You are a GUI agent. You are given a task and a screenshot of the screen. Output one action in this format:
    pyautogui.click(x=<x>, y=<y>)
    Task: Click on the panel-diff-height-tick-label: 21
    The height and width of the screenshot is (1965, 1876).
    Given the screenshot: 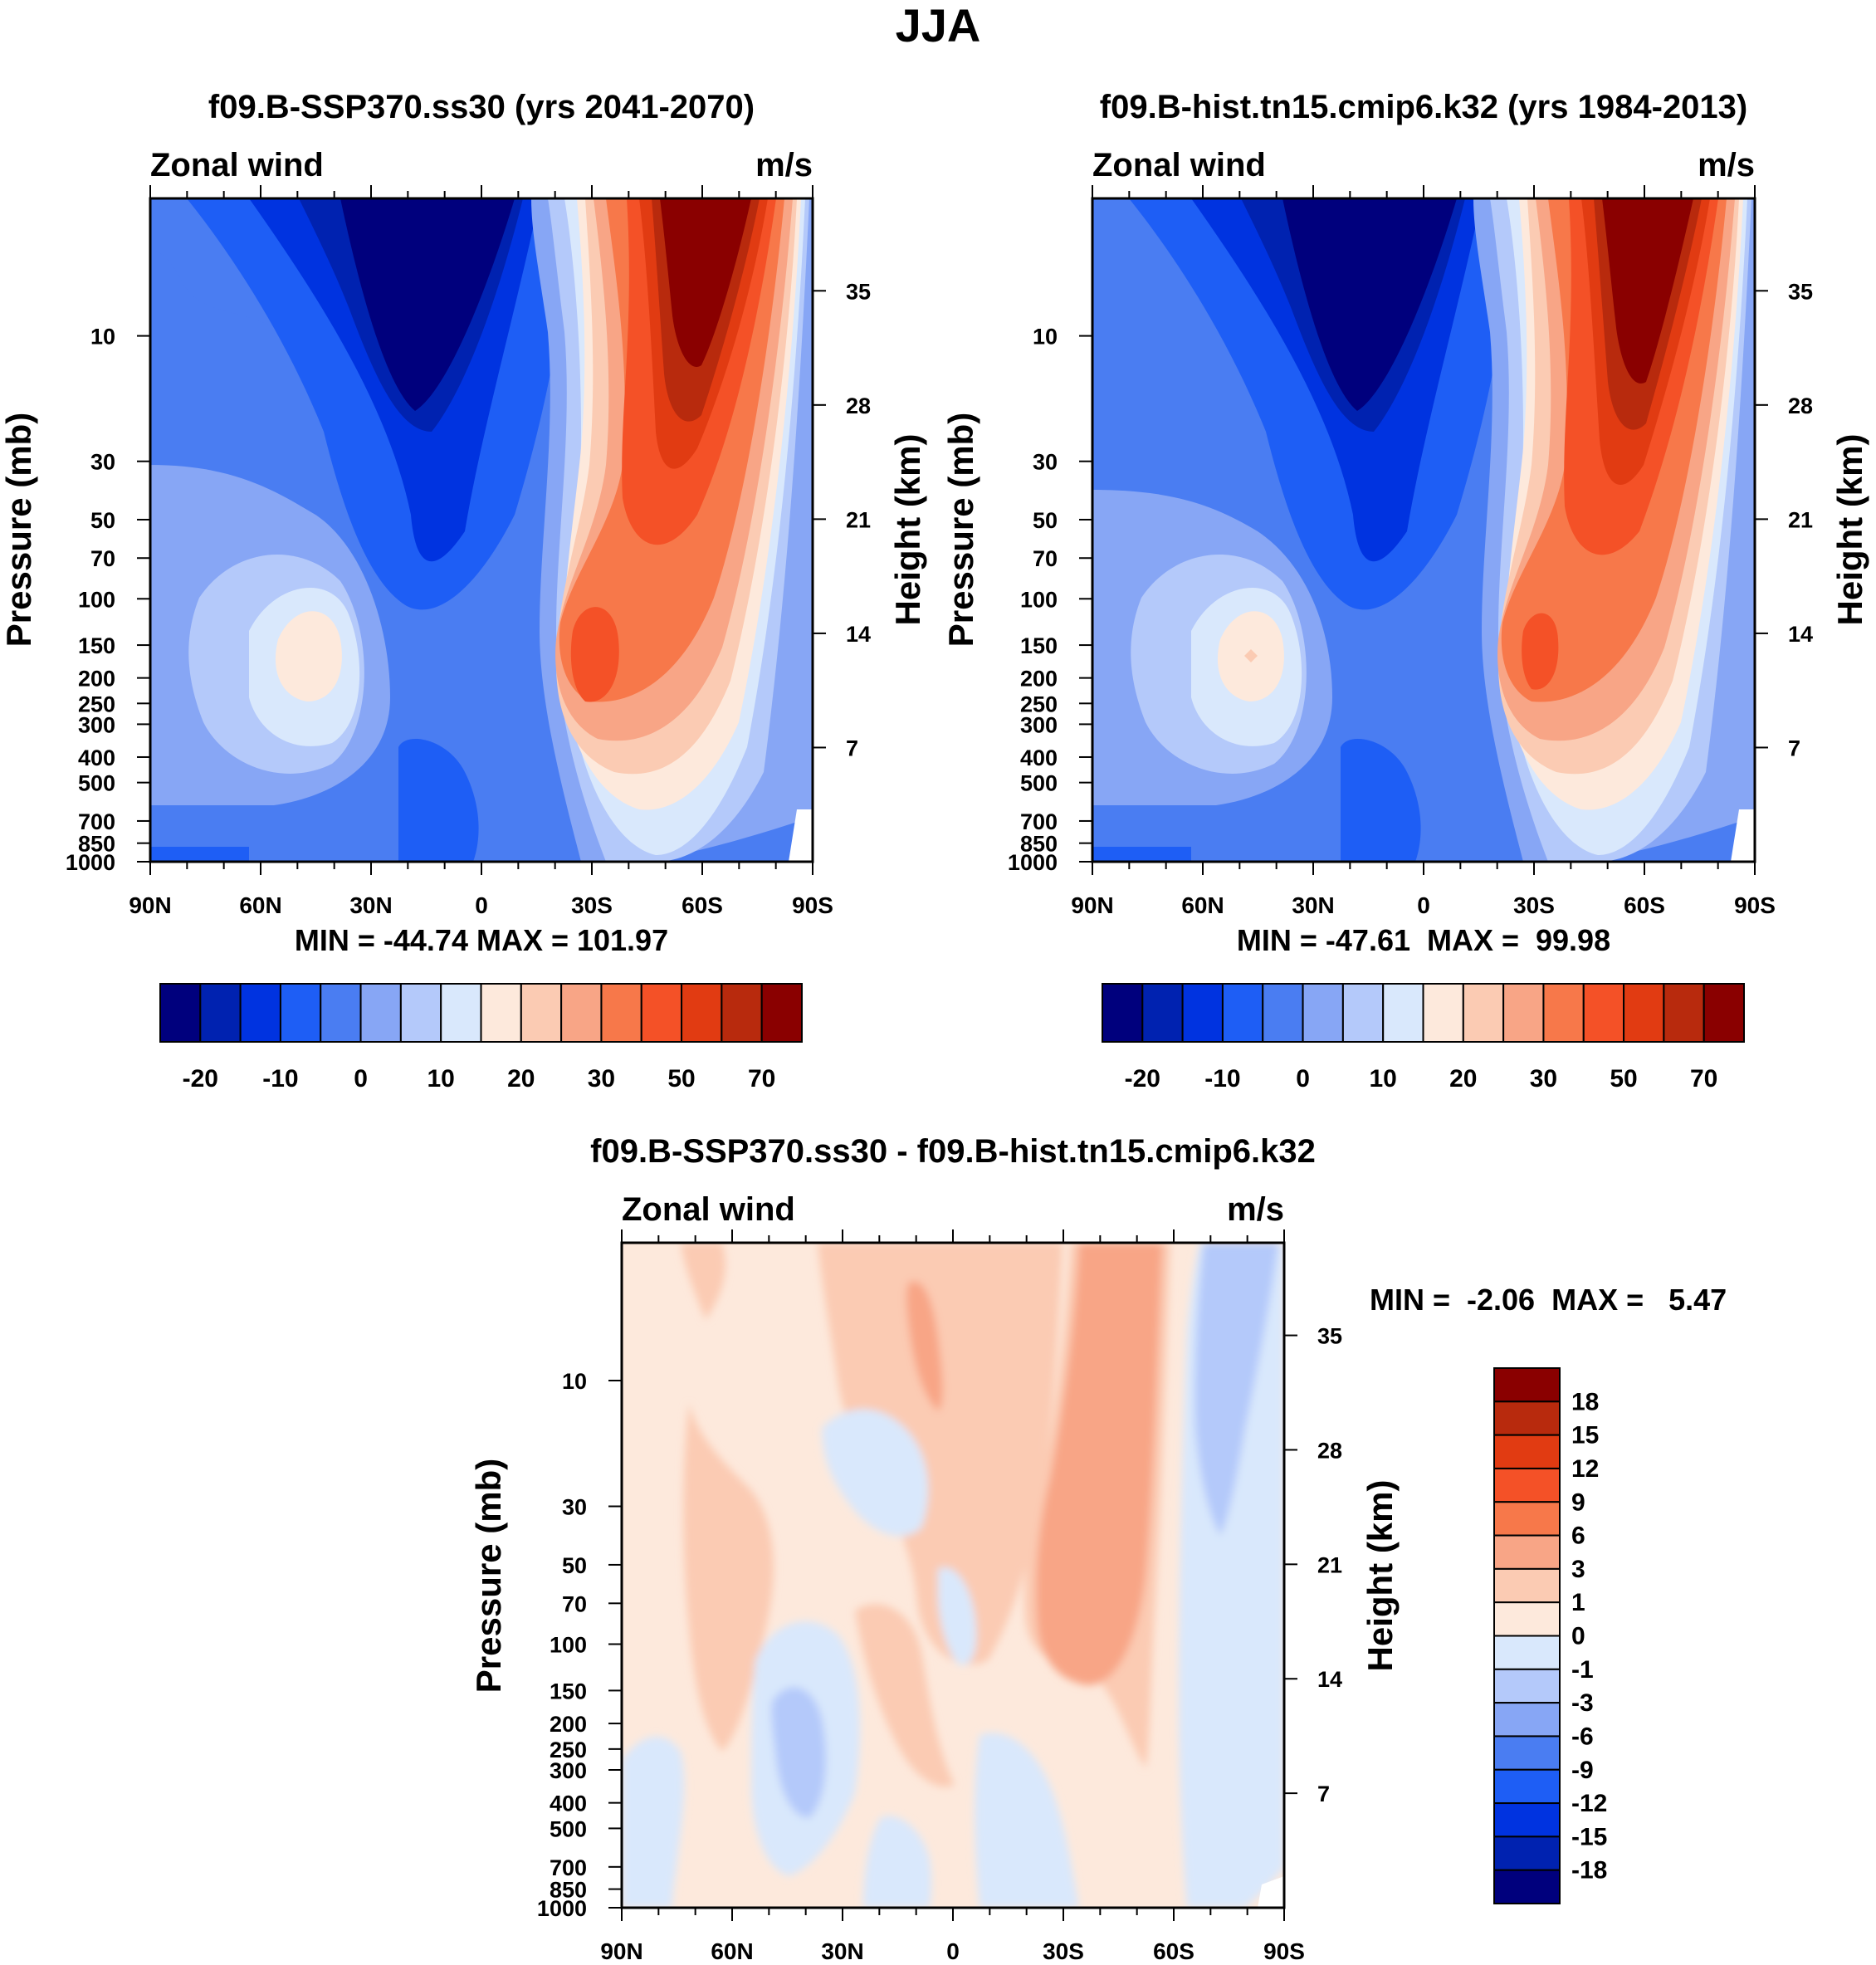 What is the action you would take?
    pyautogui.click(x=1329, y=1564)
    